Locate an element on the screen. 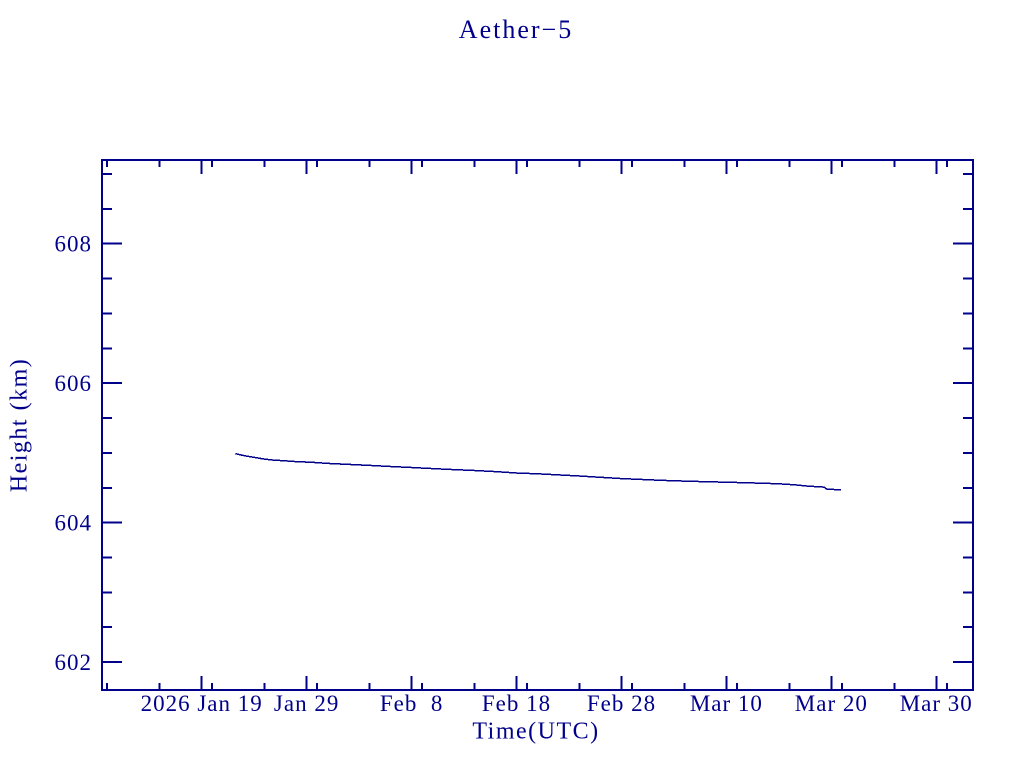  y-tick-label: 604 is located at coordinates (74, 523).